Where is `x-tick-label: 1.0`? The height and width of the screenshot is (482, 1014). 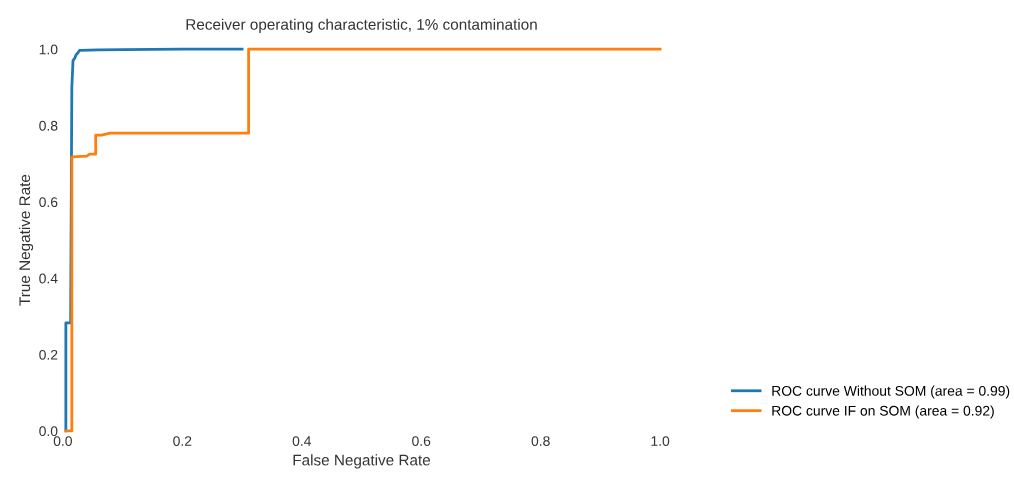 x-tick-label: 1.0 is located at coordinates (660, 441).